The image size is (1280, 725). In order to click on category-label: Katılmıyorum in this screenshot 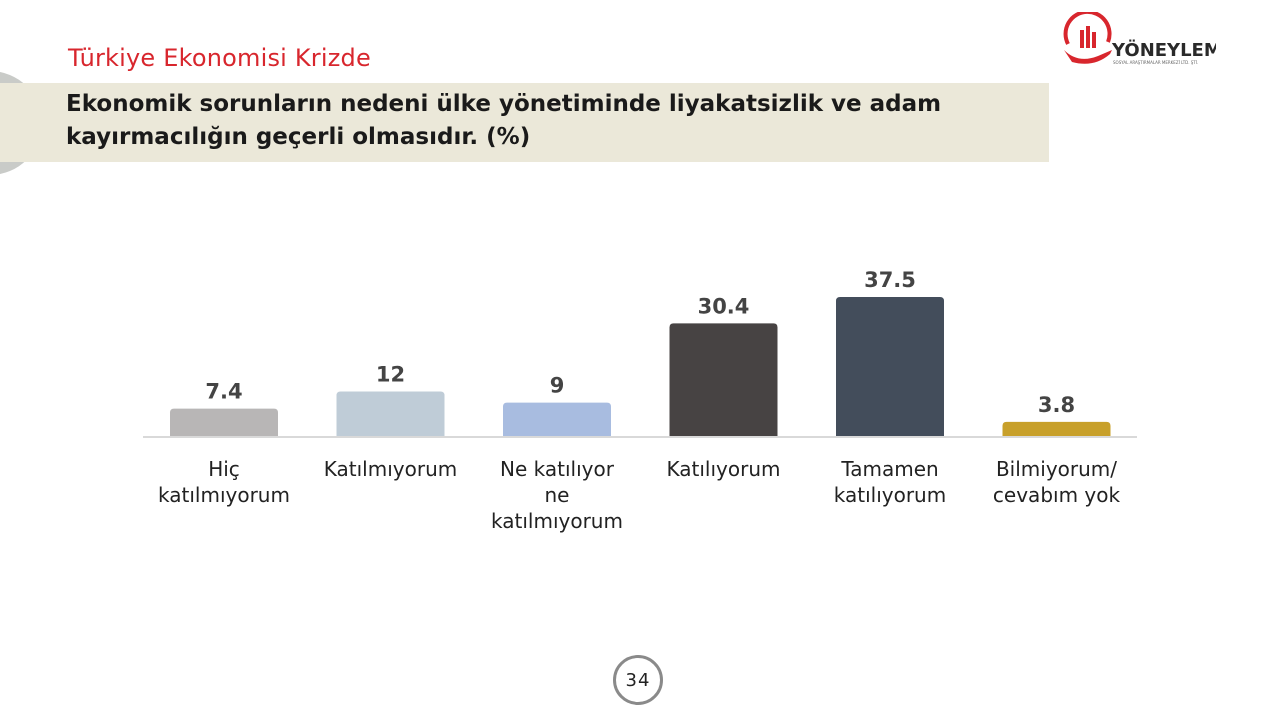, I will do `click(390, 469)`.